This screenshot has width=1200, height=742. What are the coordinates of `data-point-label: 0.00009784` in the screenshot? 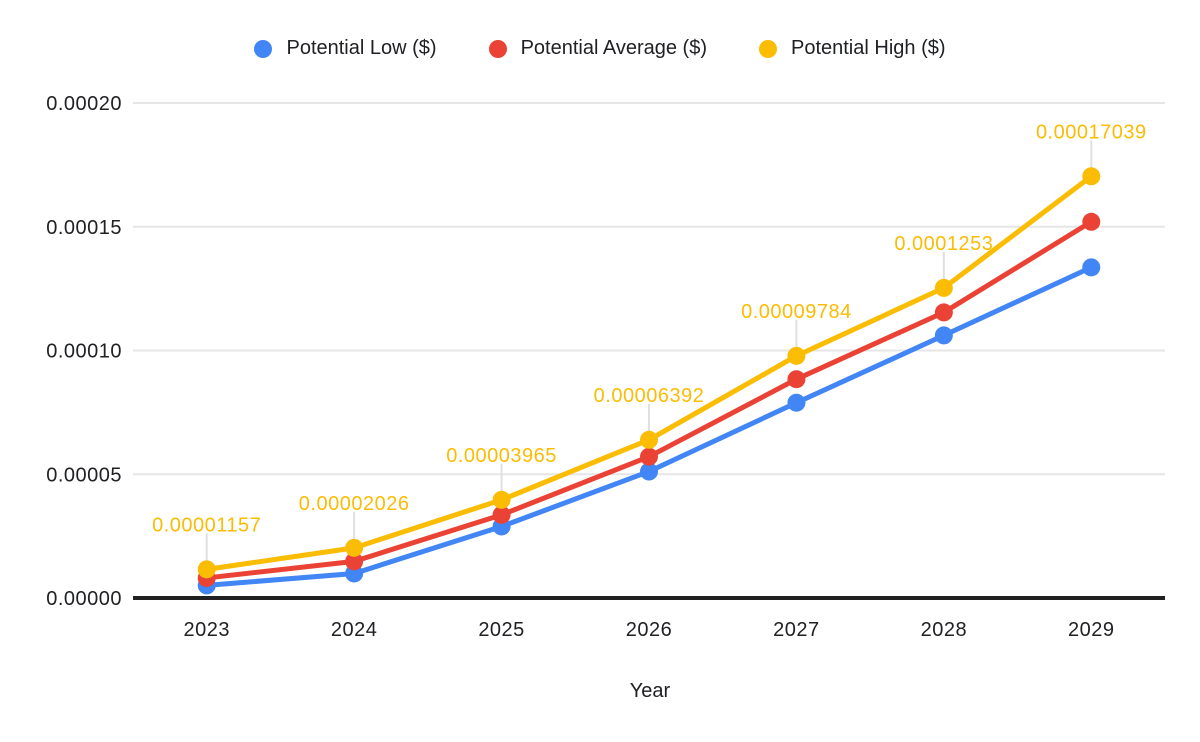 It's located at (796, 312).